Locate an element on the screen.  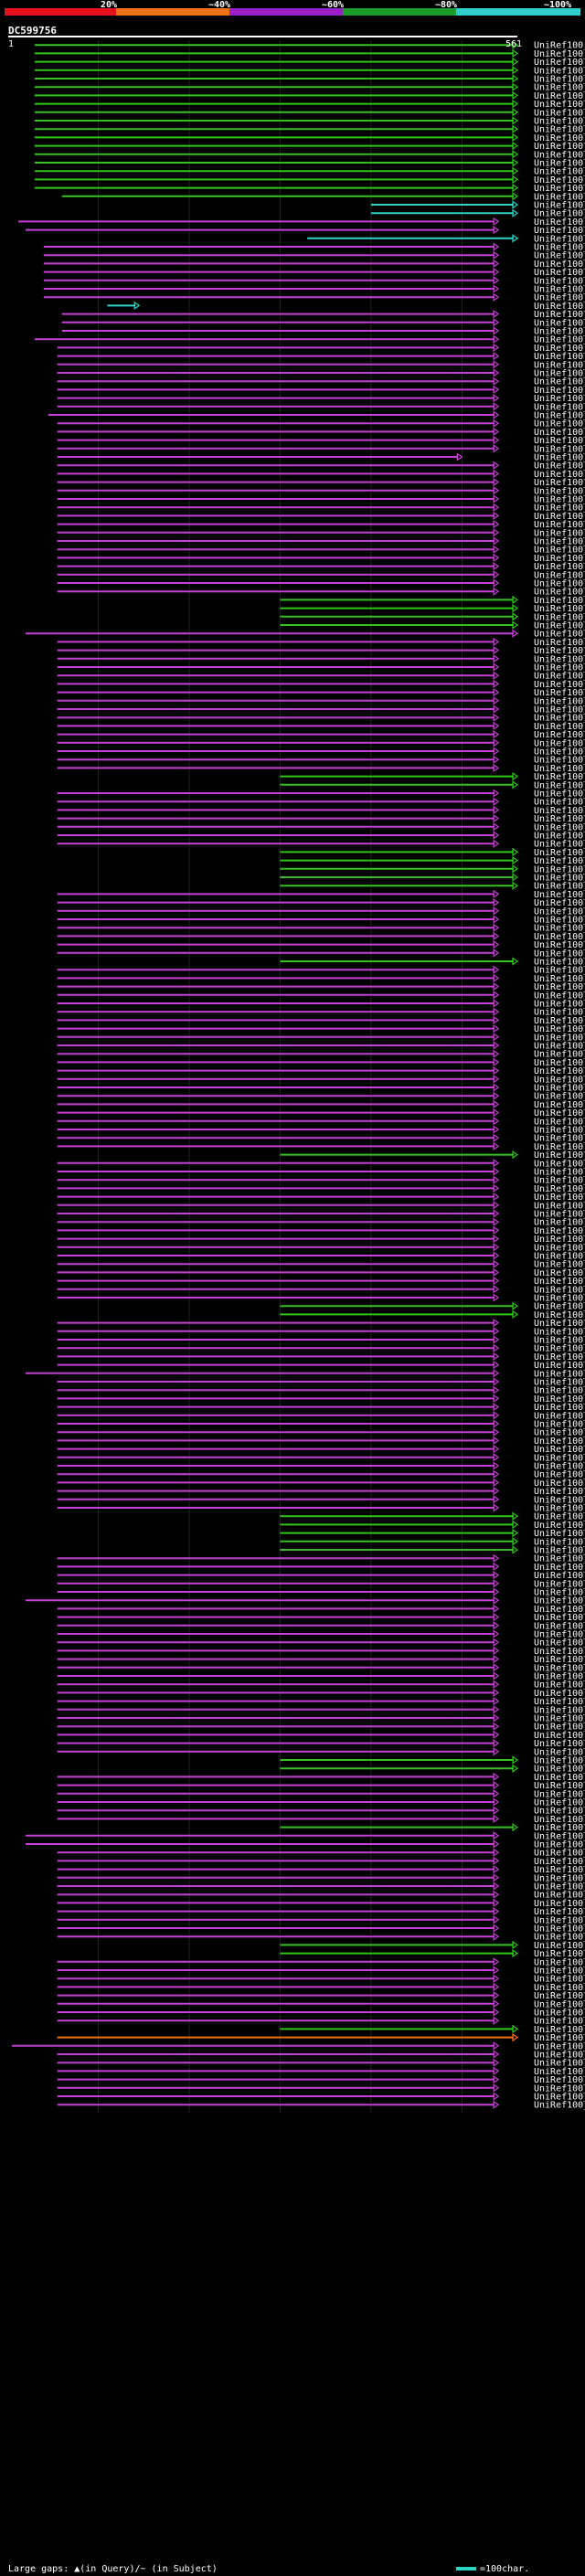
hit-label: UniRef100_A7QF19 is located at coordinates (560, 80).